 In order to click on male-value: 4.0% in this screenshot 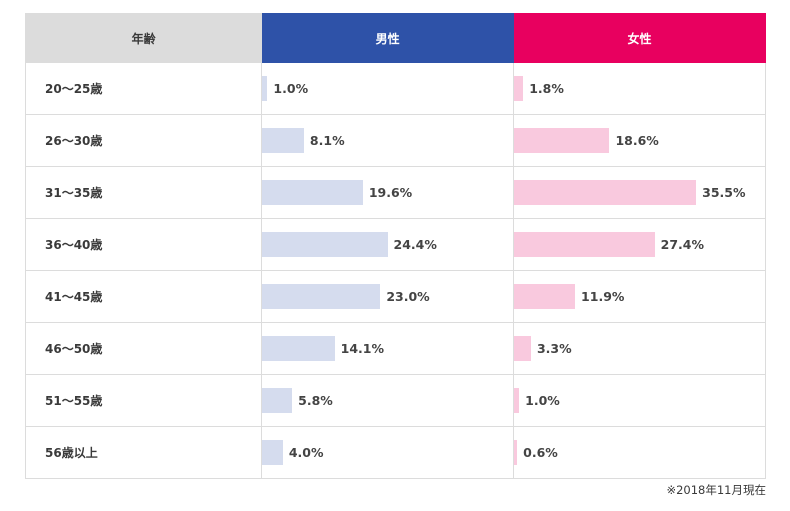, I will do `click(306, 452)`.